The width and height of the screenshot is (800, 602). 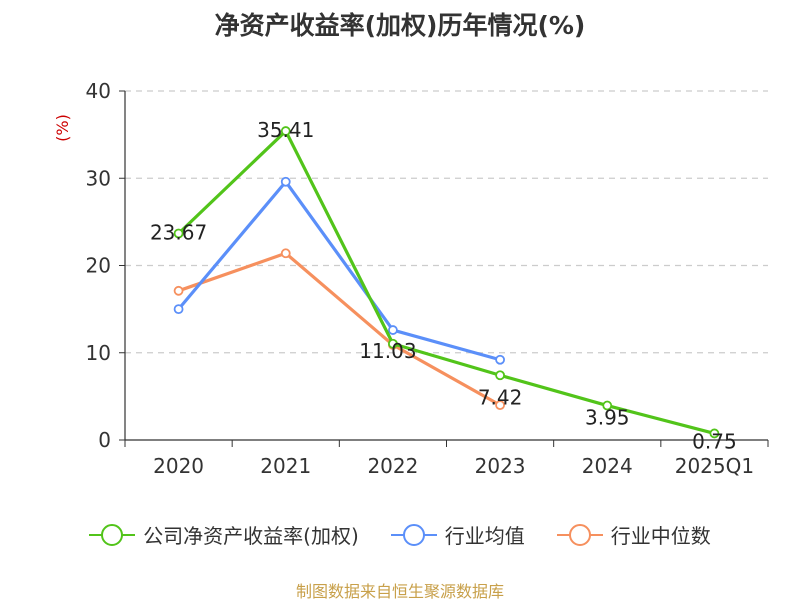 What do you see at coordinates (500, 466) in the screenshot?
I see `x-tick-label: 2023` at bounding box center [500, 466].